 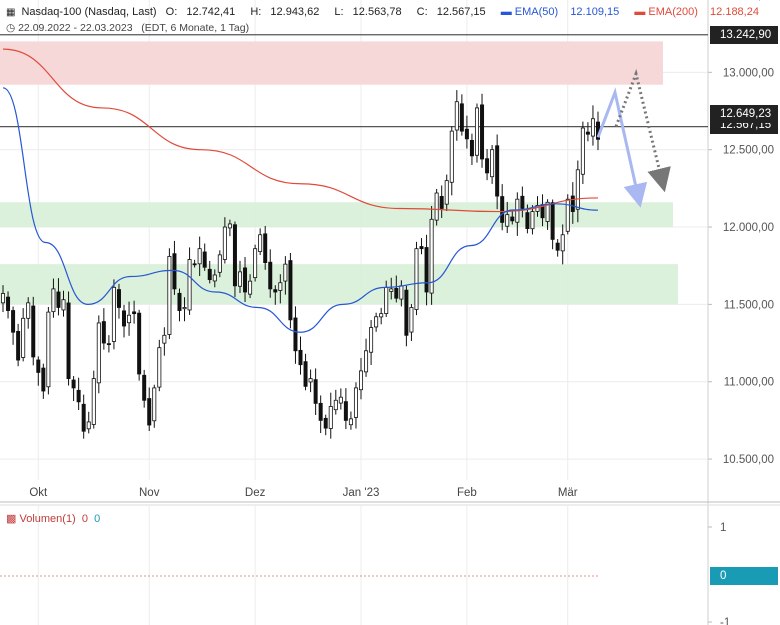 What do you see at coordinates (560, 12) in the screenshot?
I see `ema50-legend: ▬ EMA(50) 12.109,15` at bounding box center [560, 12].